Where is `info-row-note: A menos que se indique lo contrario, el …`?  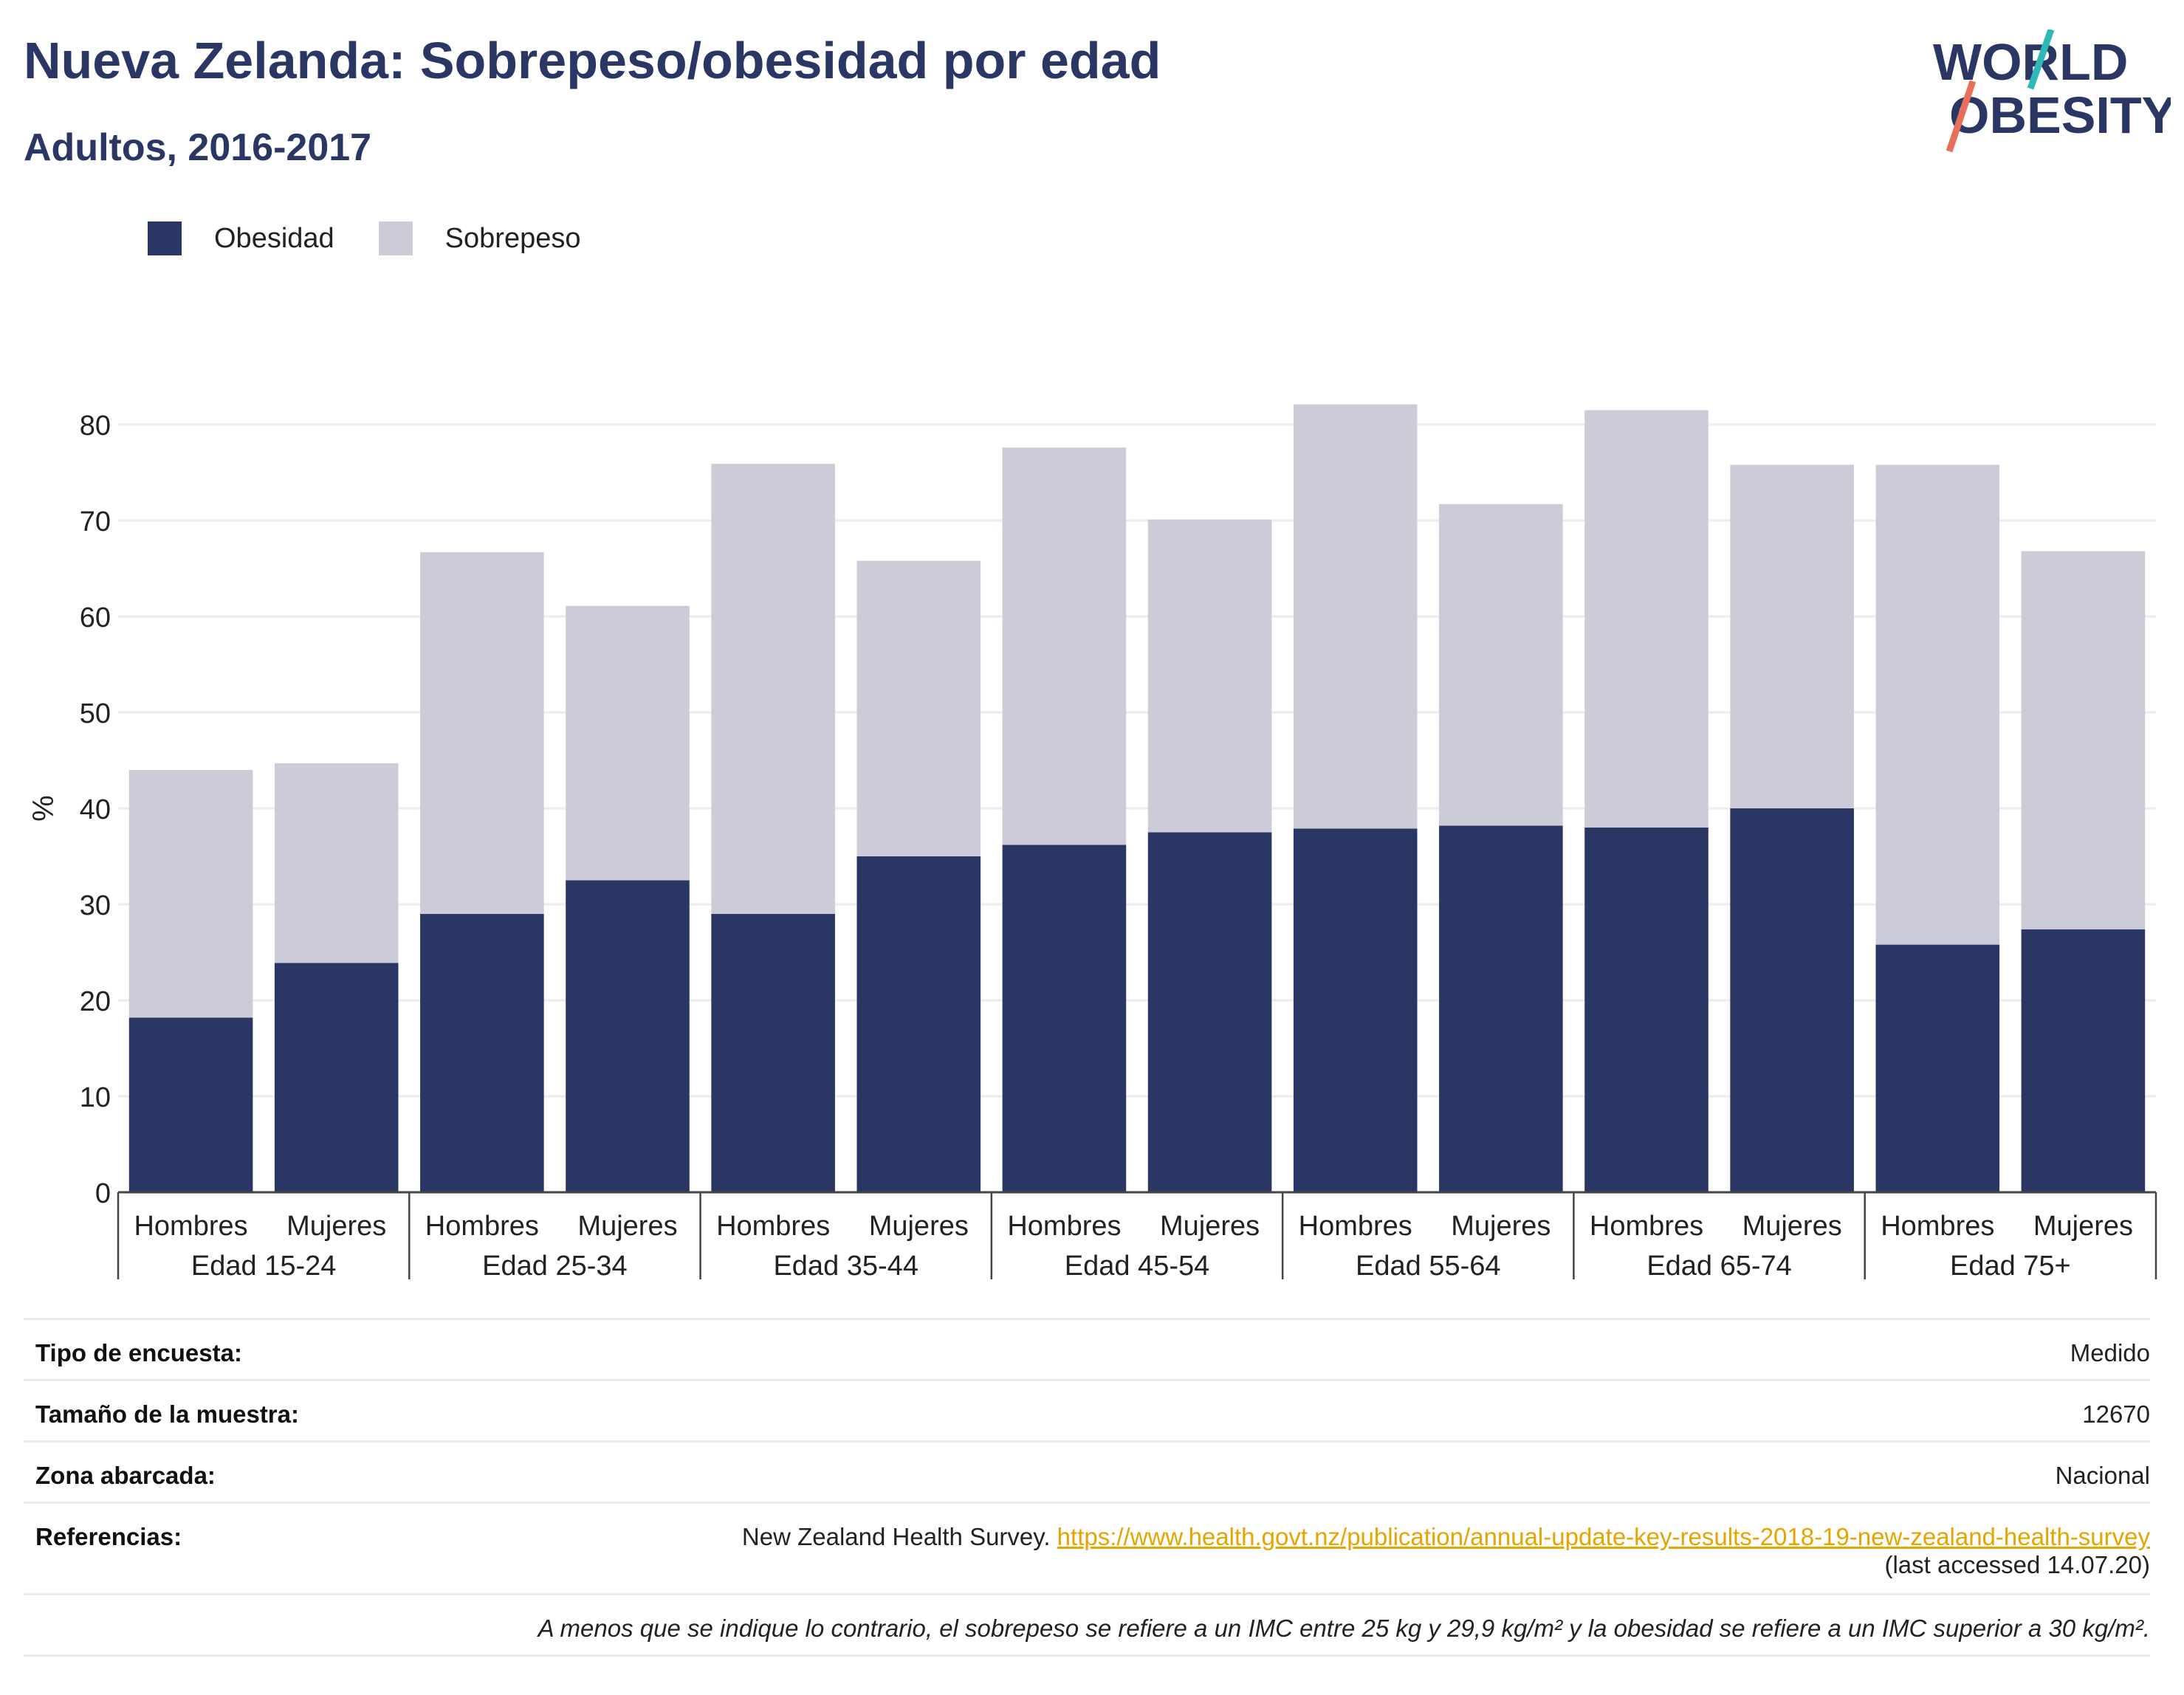 info-row-note: A menos que se indique lo contrario, el … is located at coordinates (1087, 1625).